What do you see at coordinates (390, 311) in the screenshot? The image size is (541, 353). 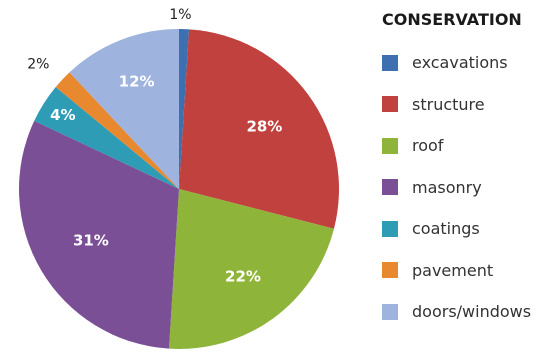 I see `legend-swatch-doors-windows` at bounding box center [390, 311].